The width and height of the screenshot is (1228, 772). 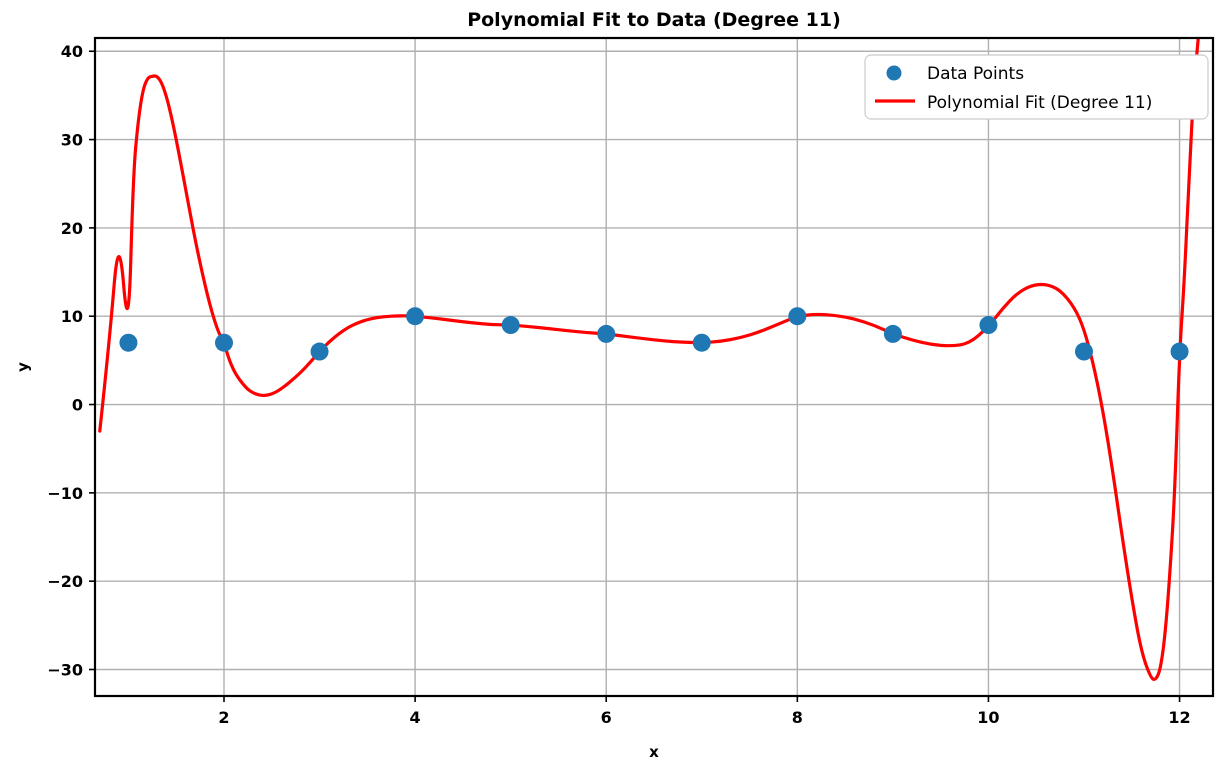 I want to click on x-axis-label: x, so click(x=654, y=752).